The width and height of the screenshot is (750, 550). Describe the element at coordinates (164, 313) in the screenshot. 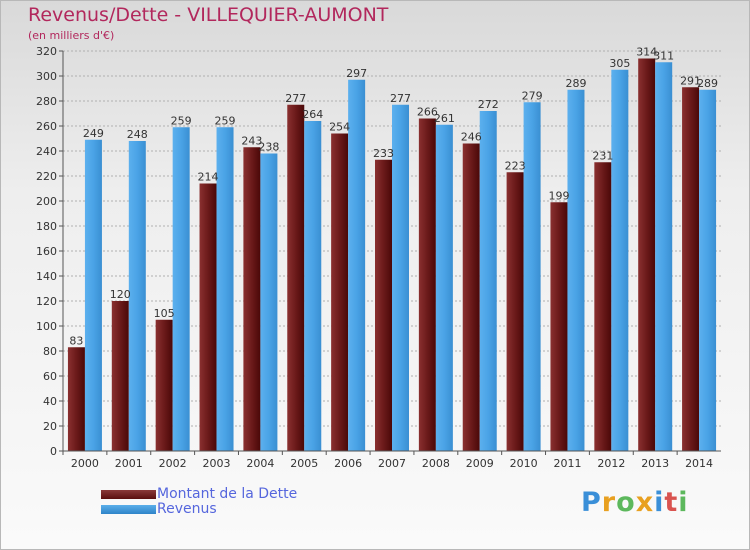

I see `data-label-debt: 105` at that location.